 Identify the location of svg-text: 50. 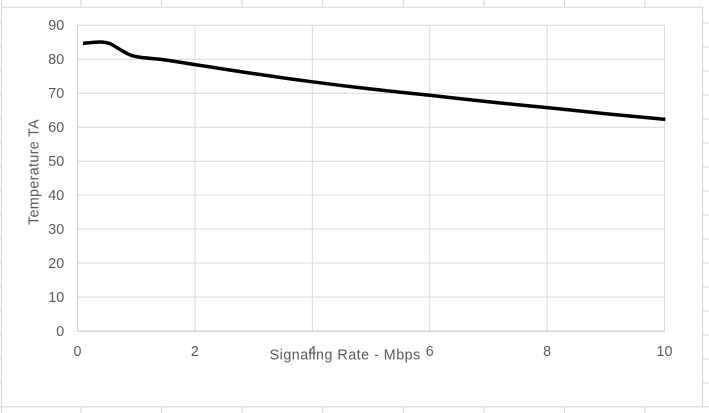
(56, 162).